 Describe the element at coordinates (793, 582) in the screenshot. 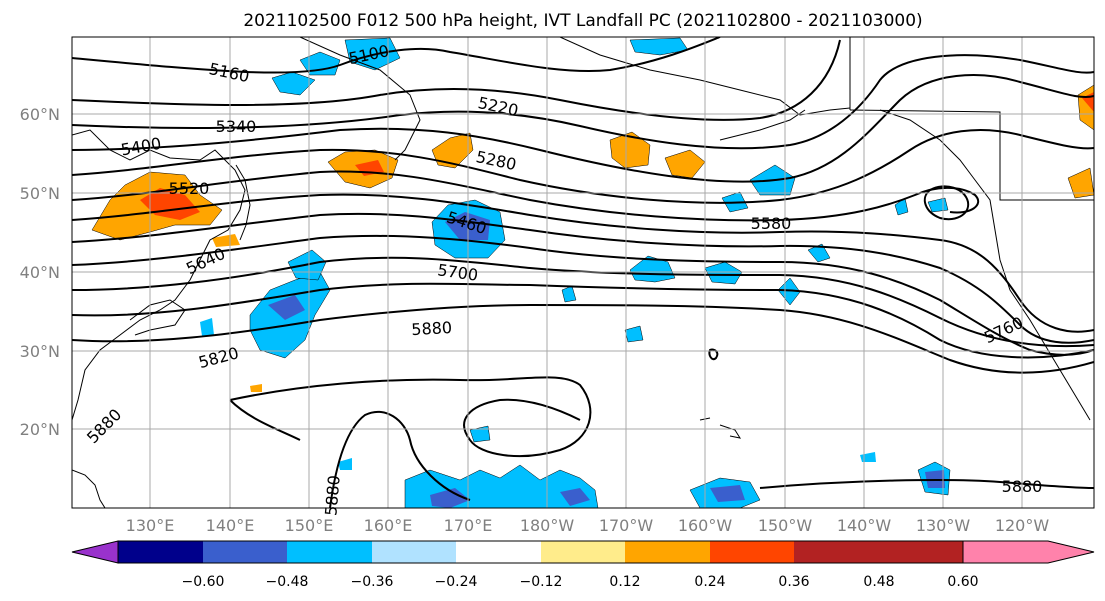

I see `colorbar-tick-label: 0.36` at that location.